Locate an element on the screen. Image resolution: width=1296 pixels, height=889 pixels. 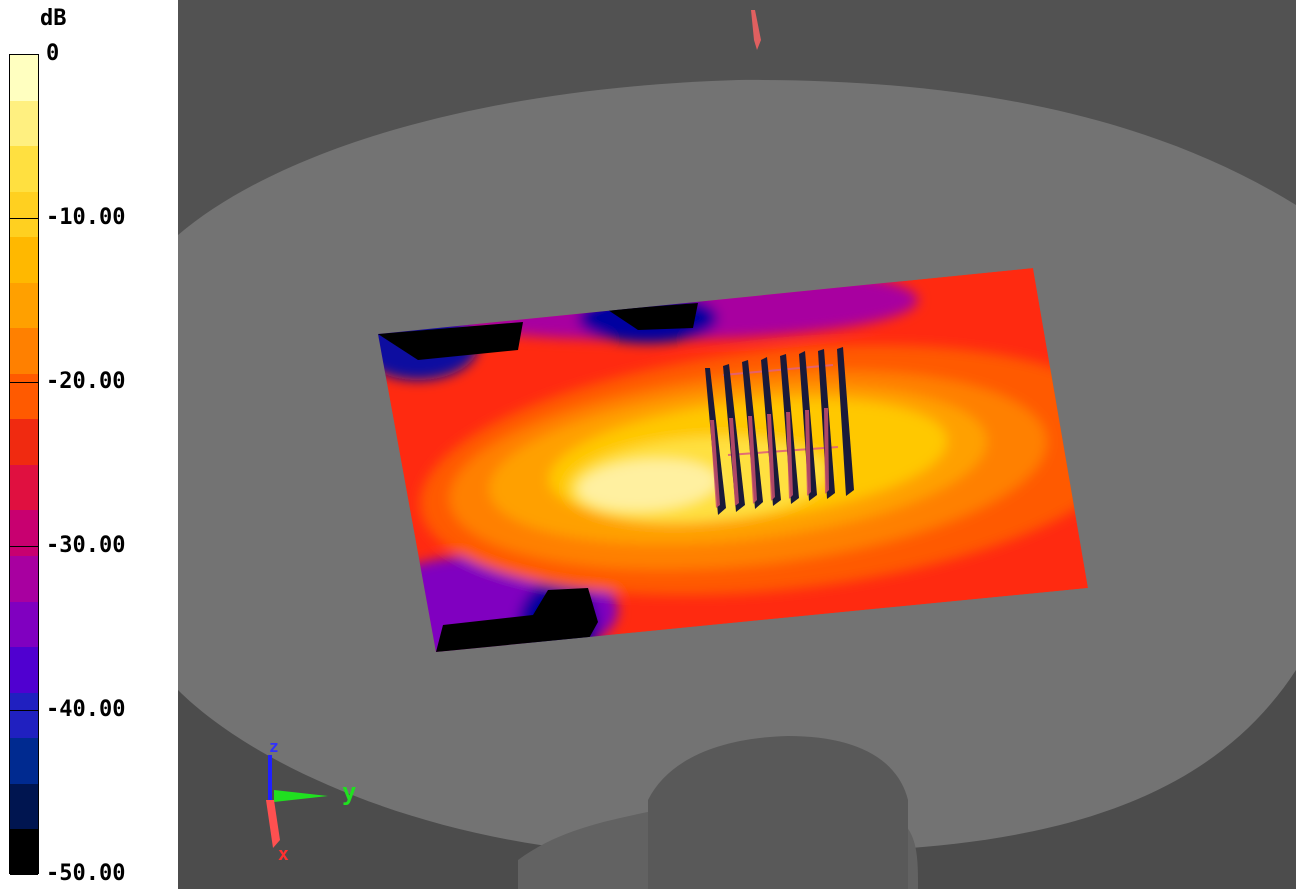
orientation-marker is located at coordinates (756, 30).